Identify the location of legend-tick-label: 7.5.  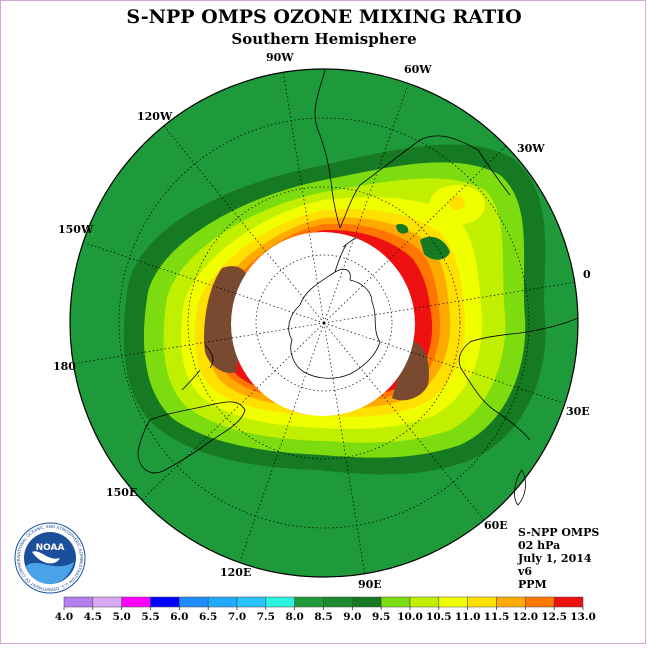
(266, 617).